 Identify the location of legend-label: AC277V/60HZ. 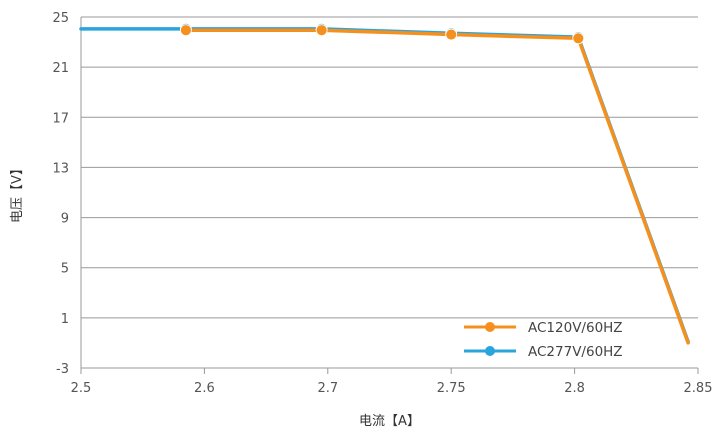
(575, 352).